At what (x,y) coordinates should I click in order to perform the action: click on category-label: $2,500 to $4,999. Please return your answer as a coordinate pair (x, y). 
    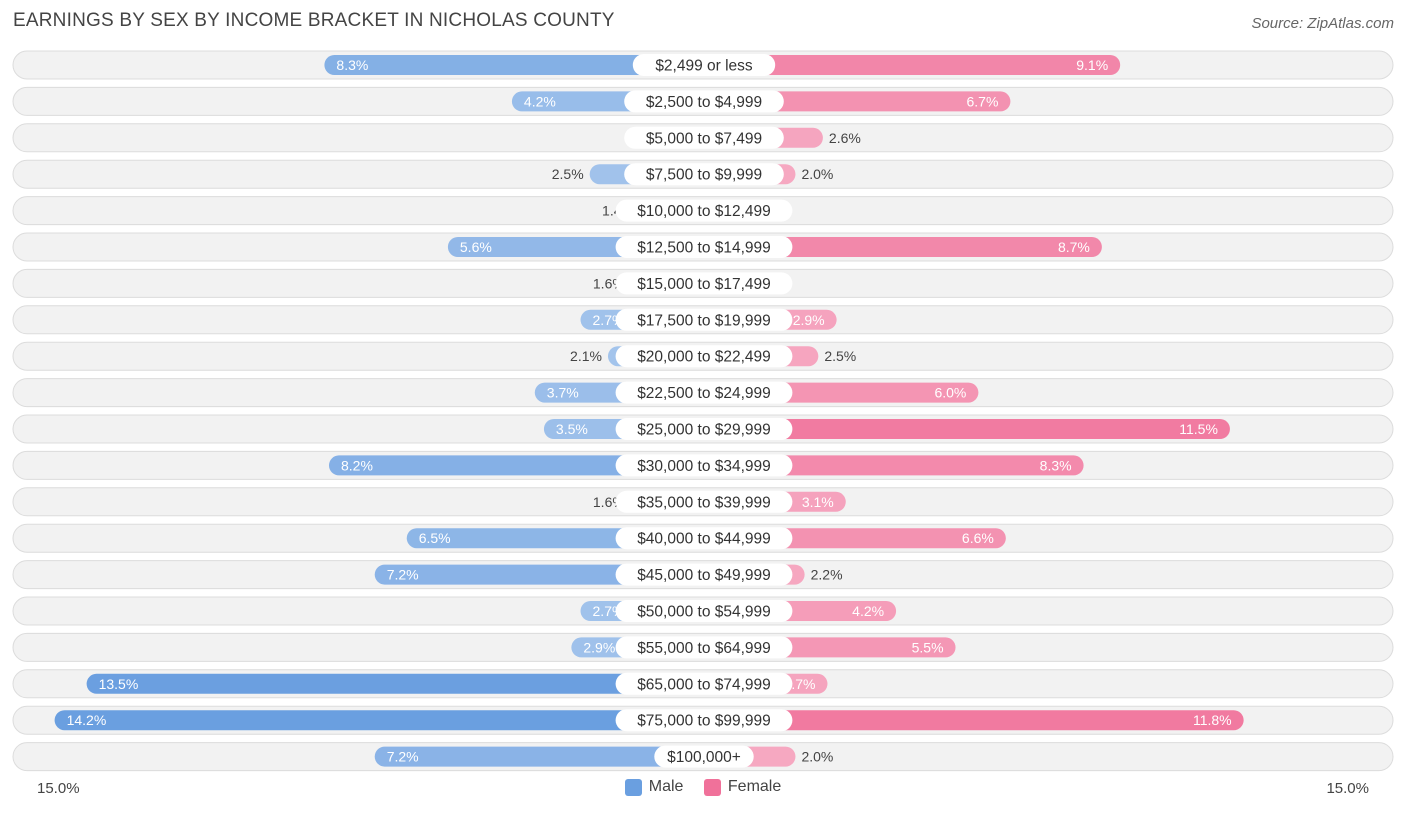
    Looking at the image, I should click on (704, 102).